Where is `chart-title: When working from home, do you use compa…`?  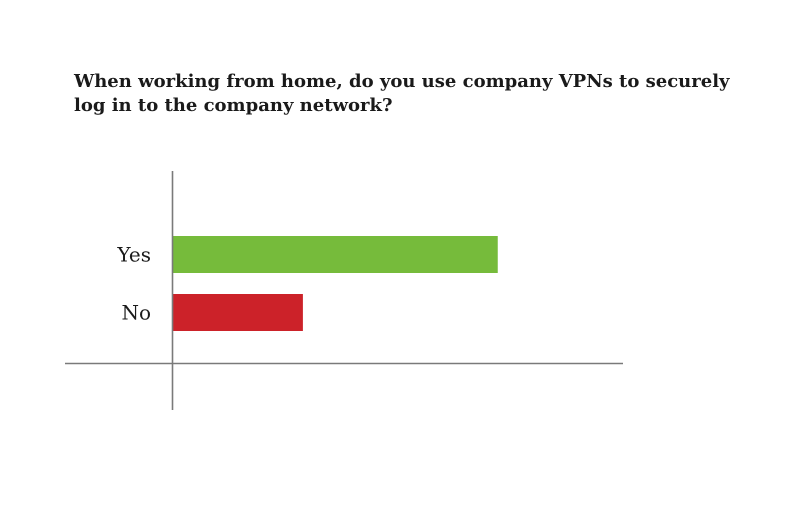
chart-title: When working from home, do you use compa… is located at coordinates (402, 93).